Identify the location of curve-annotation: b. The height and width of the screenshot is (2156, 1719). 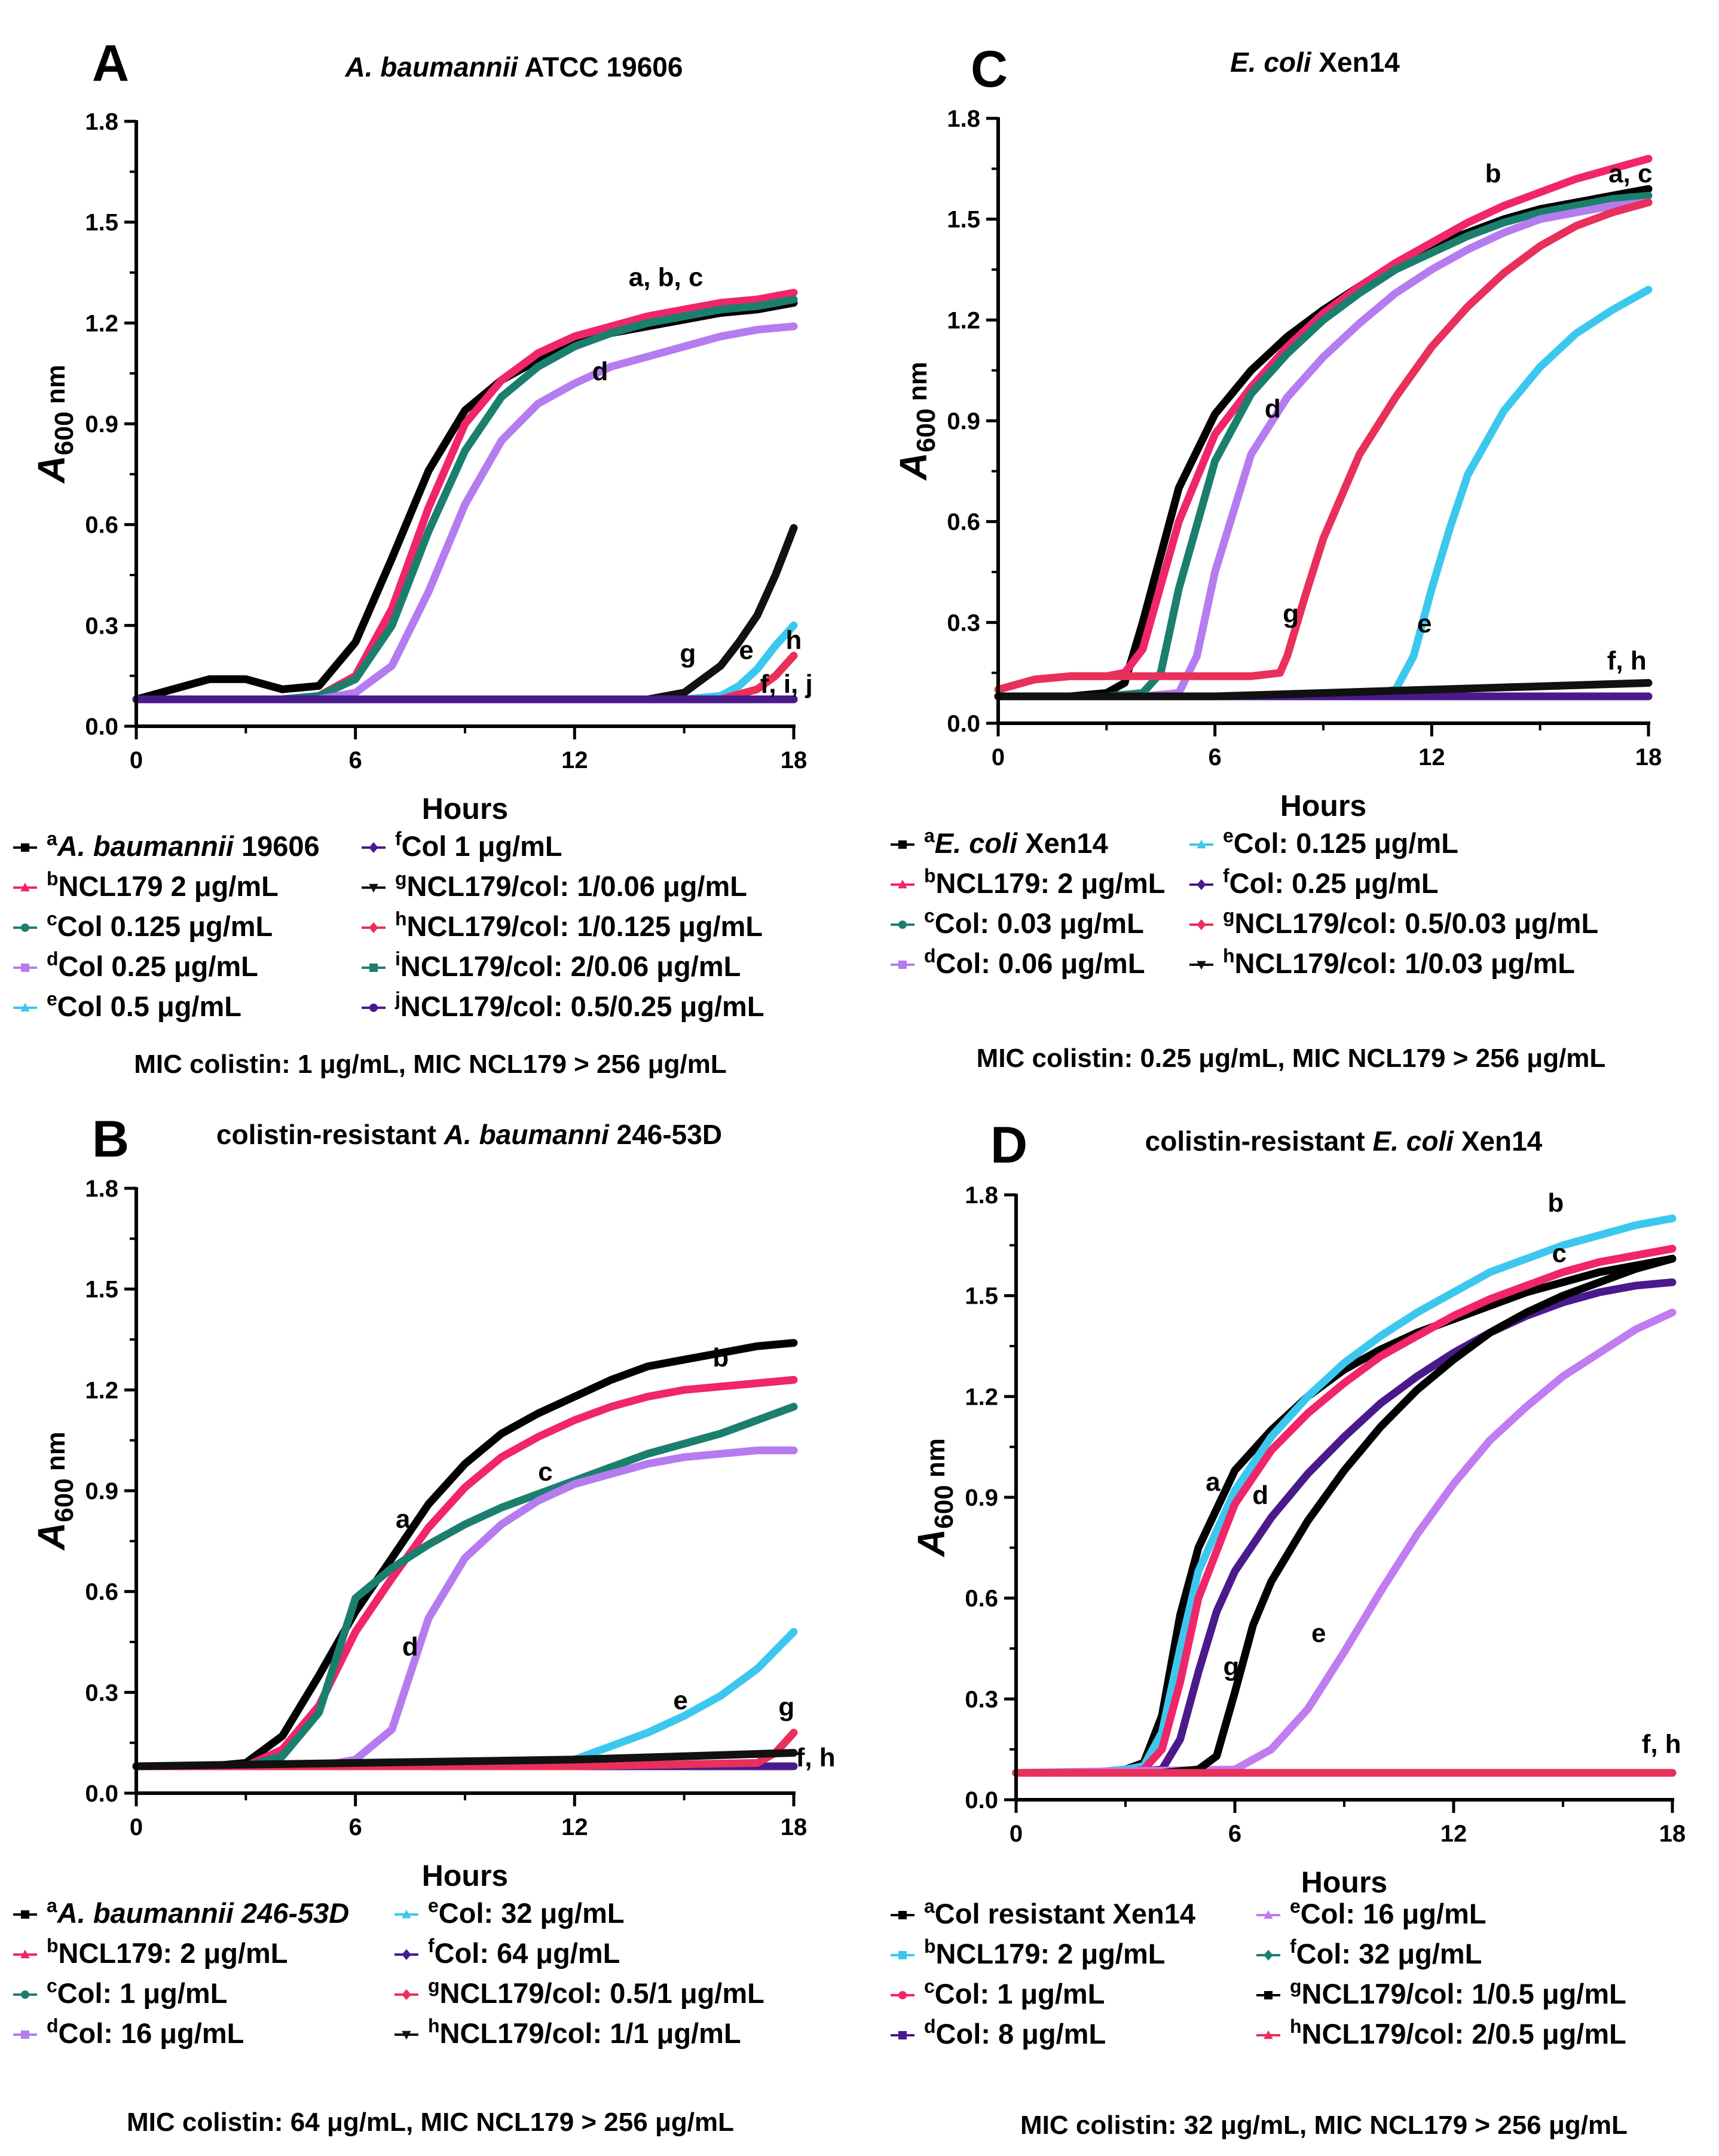
(720, 1357).